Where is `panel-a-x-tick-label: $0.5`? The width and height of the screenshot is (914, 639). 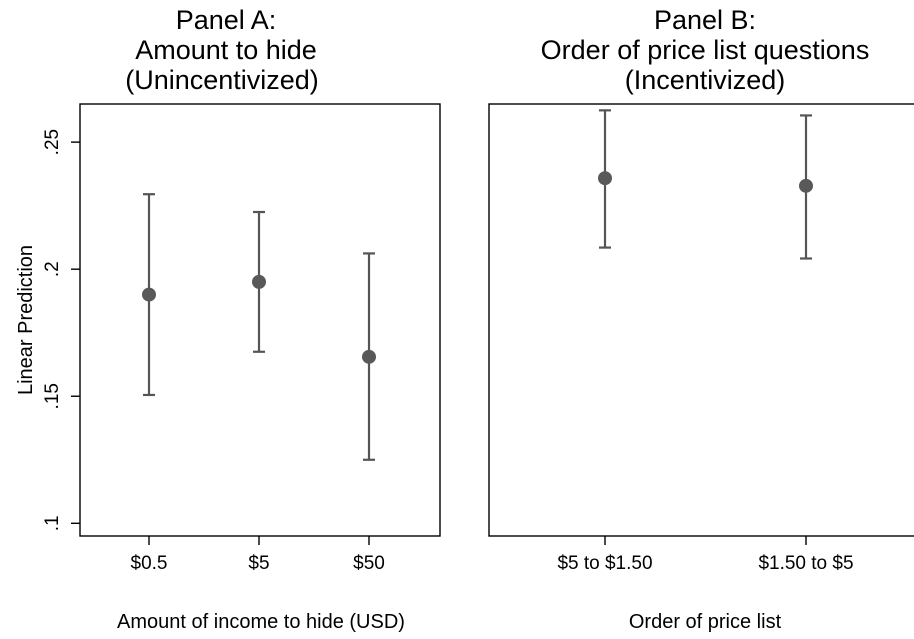 panel-a-x-tick-label: $0.5 is located at coordinates (149, 563).